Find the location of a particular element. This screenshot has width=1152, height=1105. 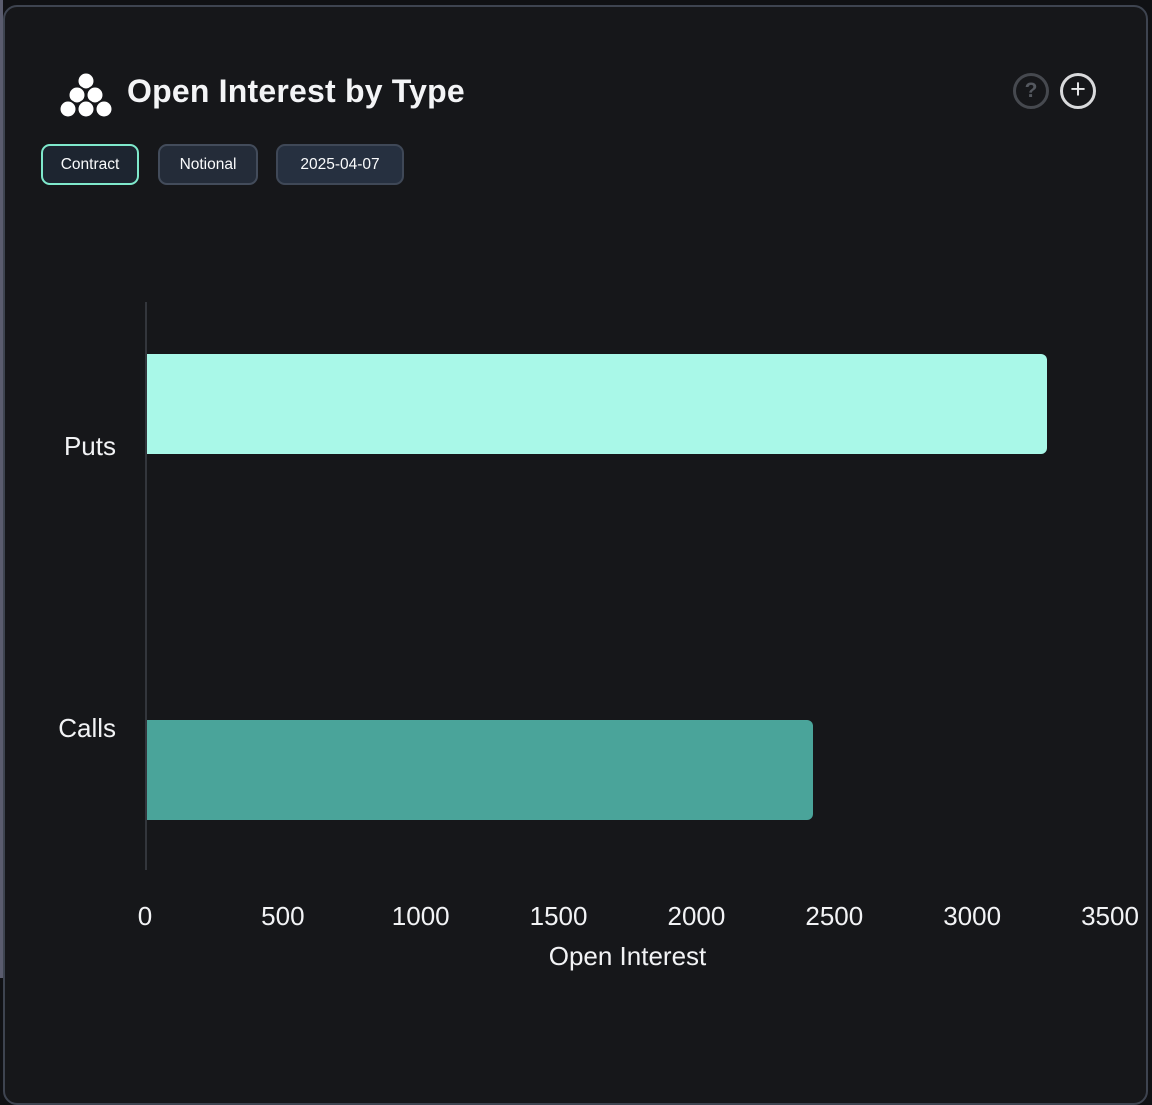

x-tick-label: 2500 is located at coordinates (834, 916).